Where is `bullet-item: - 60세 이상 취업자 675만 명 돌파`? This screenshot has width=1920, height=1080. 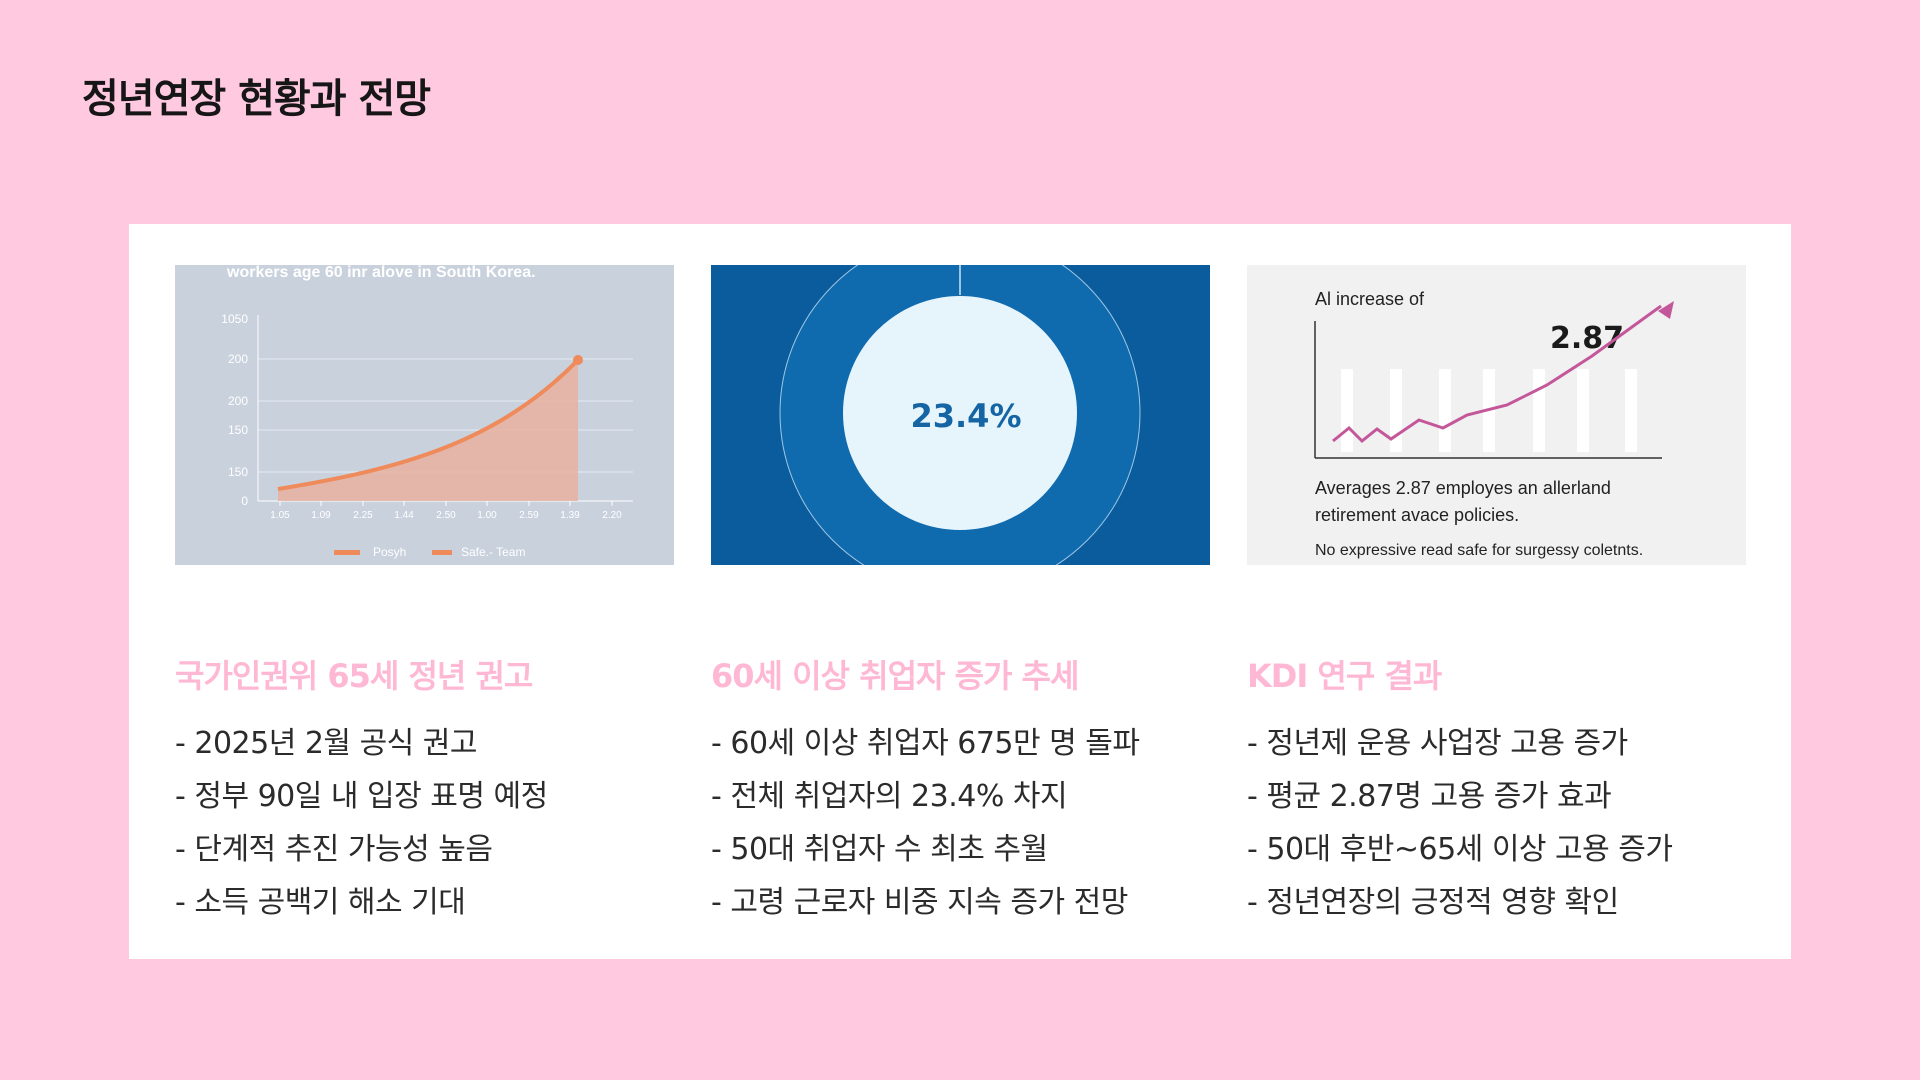 bullet-item: - 60세 이상 취업자 675만 명 돌파 is located at coordinates (925, 743).